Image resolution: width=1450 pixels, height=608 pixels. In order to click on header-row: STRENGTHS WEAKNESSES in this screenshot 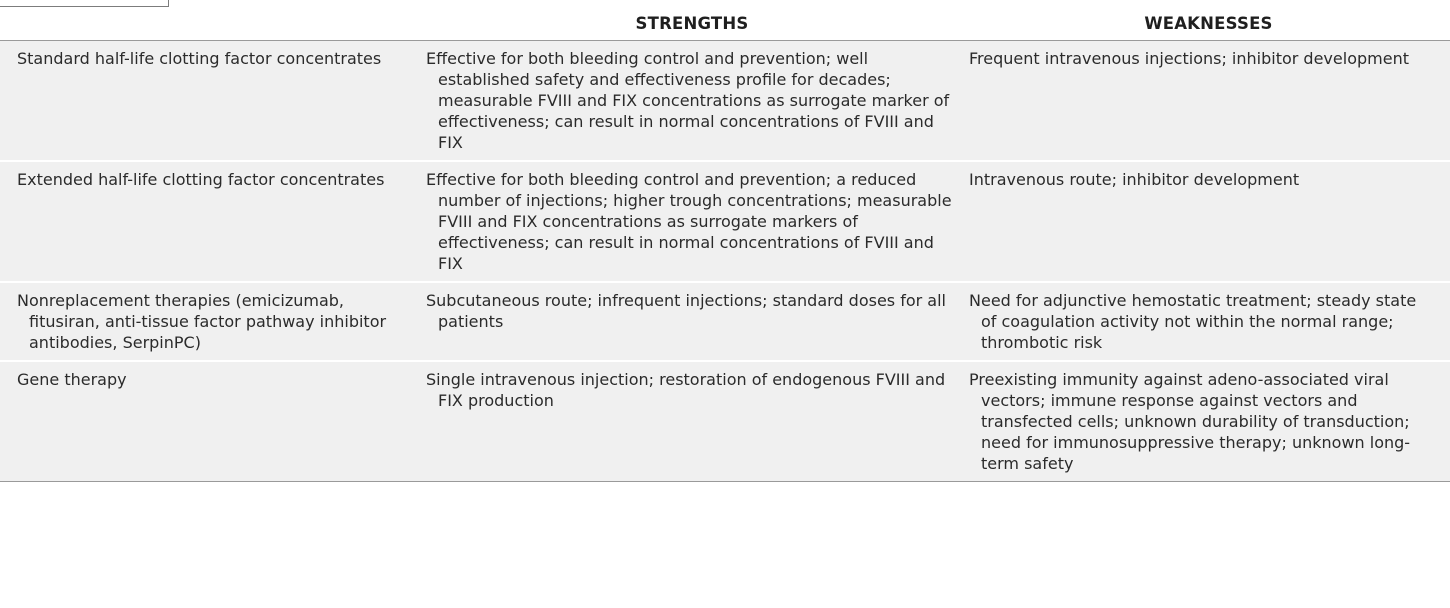, I will do `click(725, 24)`.